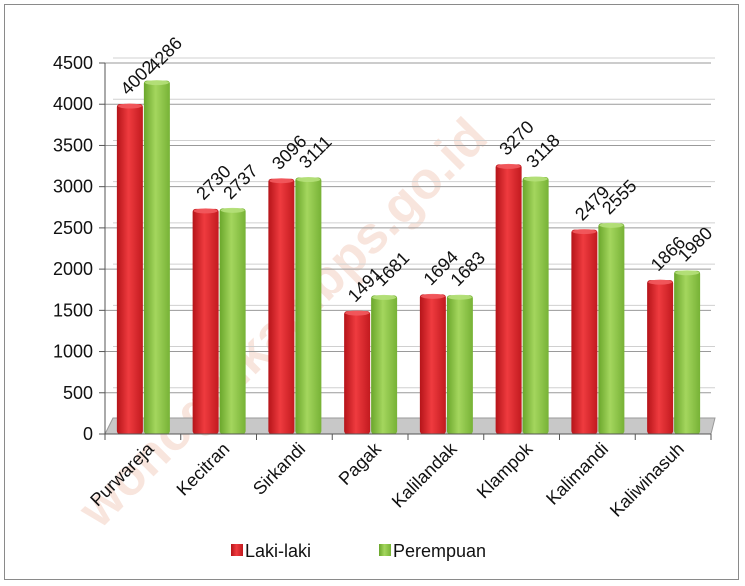 The image size is (745, 586). I want to click on x-tick-label-pagak: Pagak, so click(360, 463).